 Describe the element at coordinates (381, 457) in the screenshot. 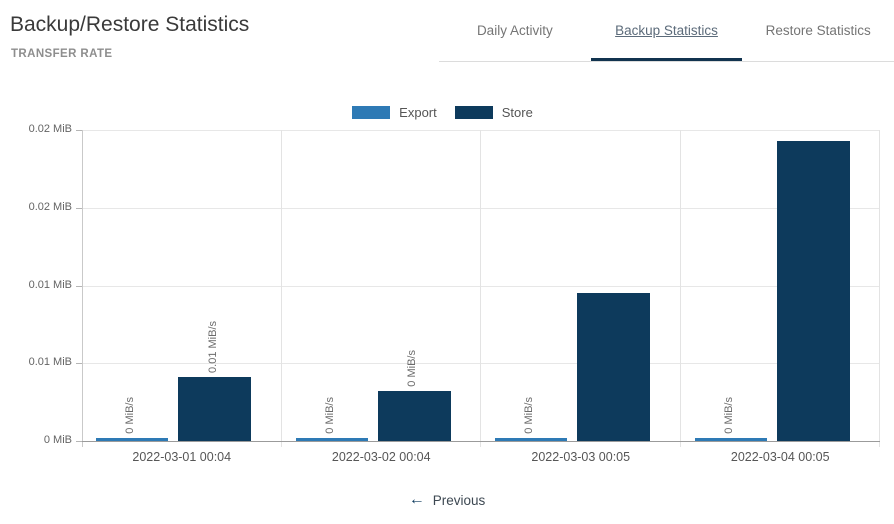

I see `x-axis-category-label: 2022-03-02 00:04` at that location.